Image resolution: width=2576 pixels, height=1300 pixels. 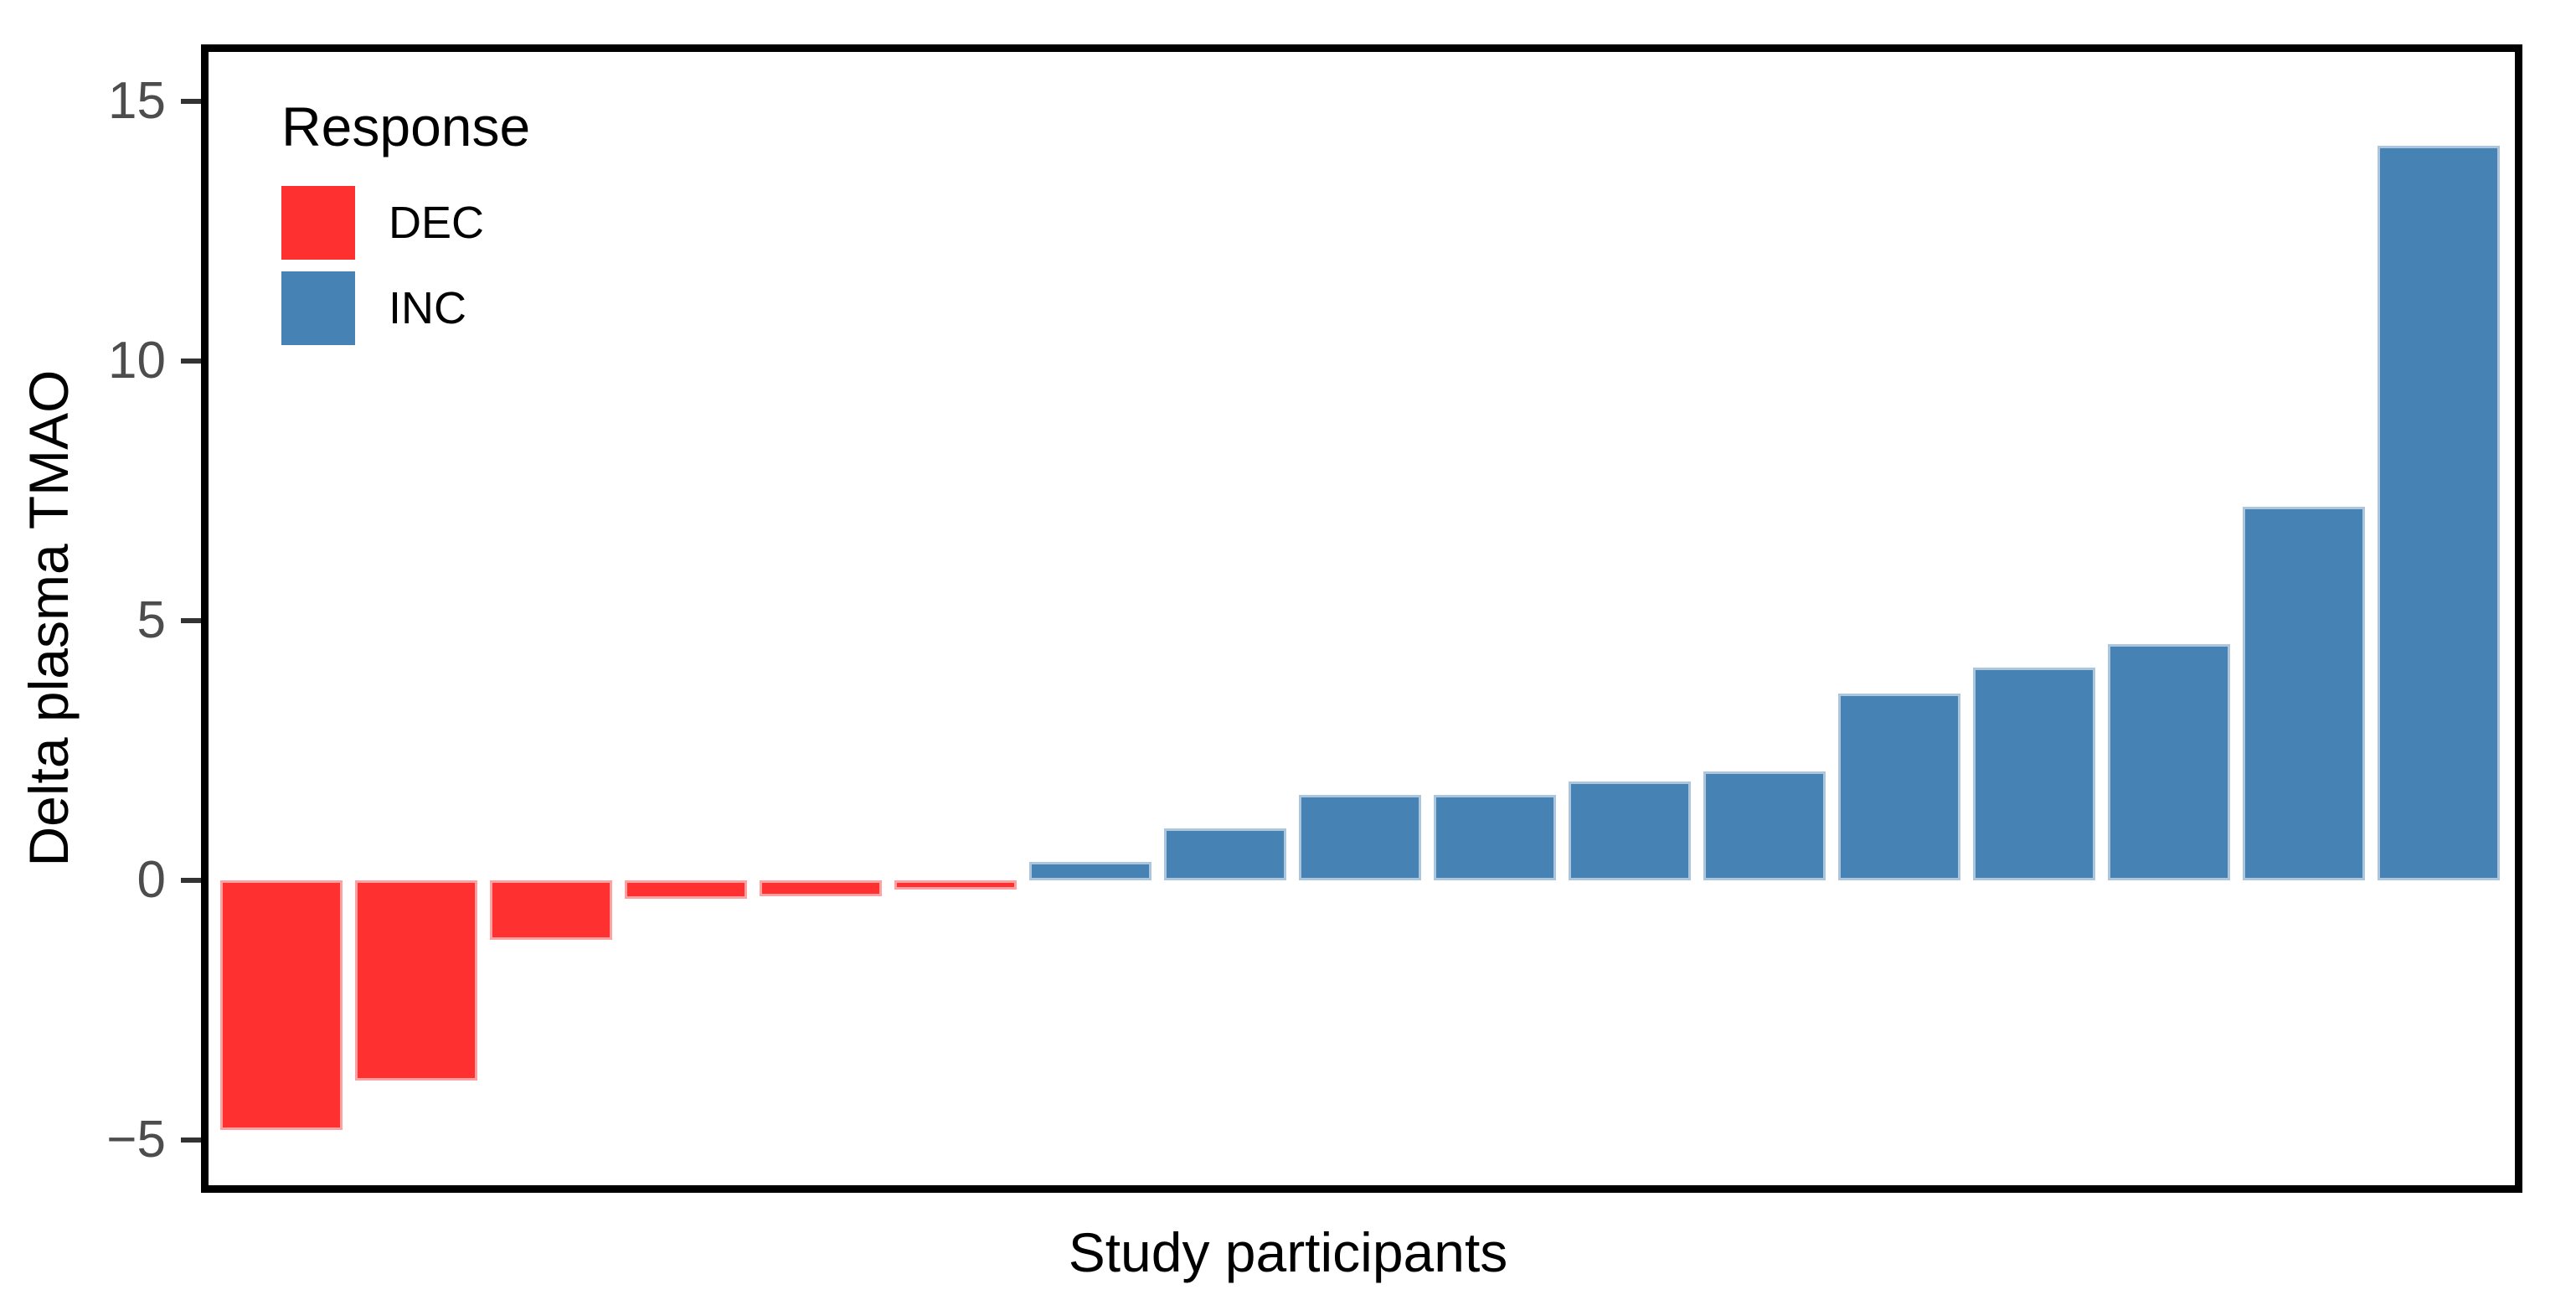 What do you see at coordinates (2034, 773) in the screenshot?
I see `bar-p14` at bounding box center [2034, 773].